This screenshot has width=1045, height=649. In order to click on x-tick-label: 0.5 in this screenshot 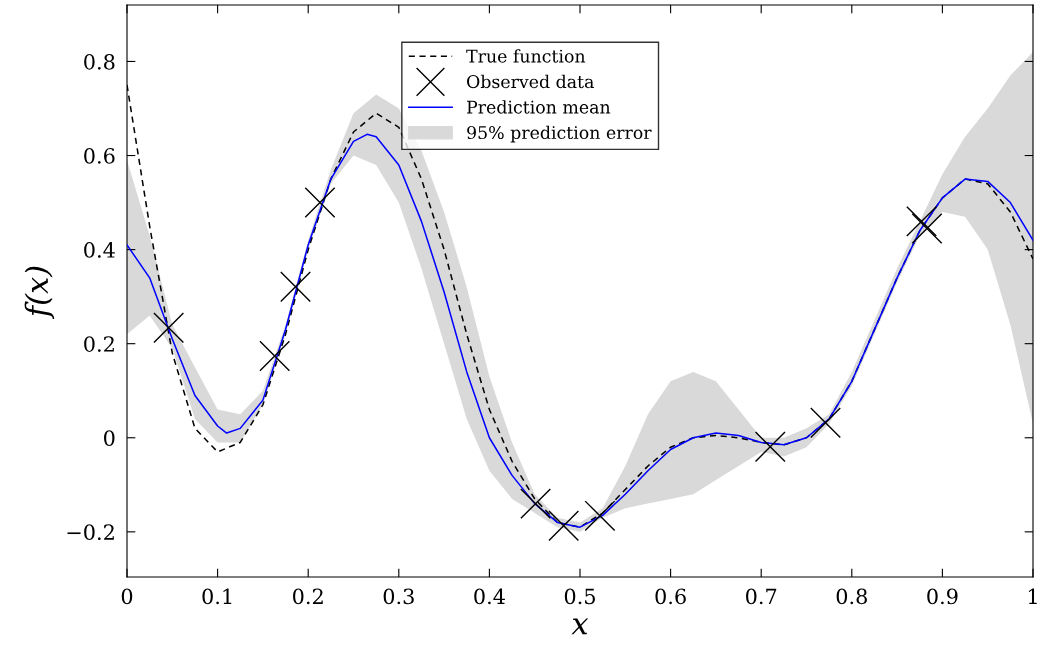, I will do `click(579, 596)`.